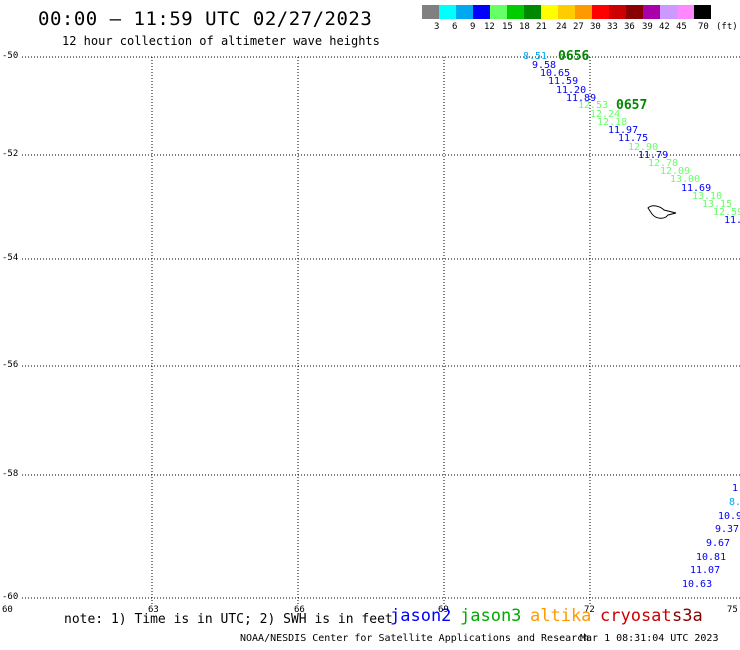 This screenshot has height=650, width=740. What do you see at coordinates (664, 27) in the screenshot?
I see `legend-label: 42` at bounding box center [664, 27].